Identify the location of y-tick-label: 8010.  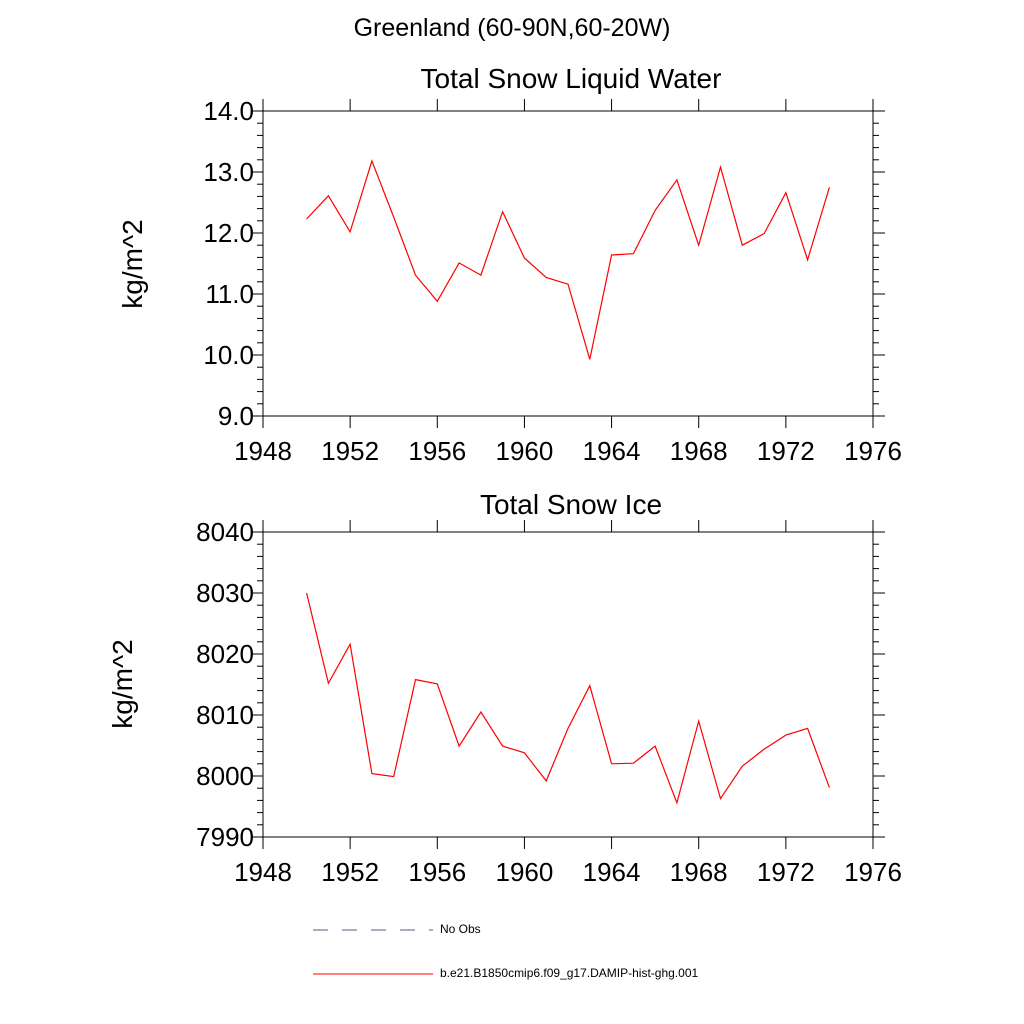
(225, 715).